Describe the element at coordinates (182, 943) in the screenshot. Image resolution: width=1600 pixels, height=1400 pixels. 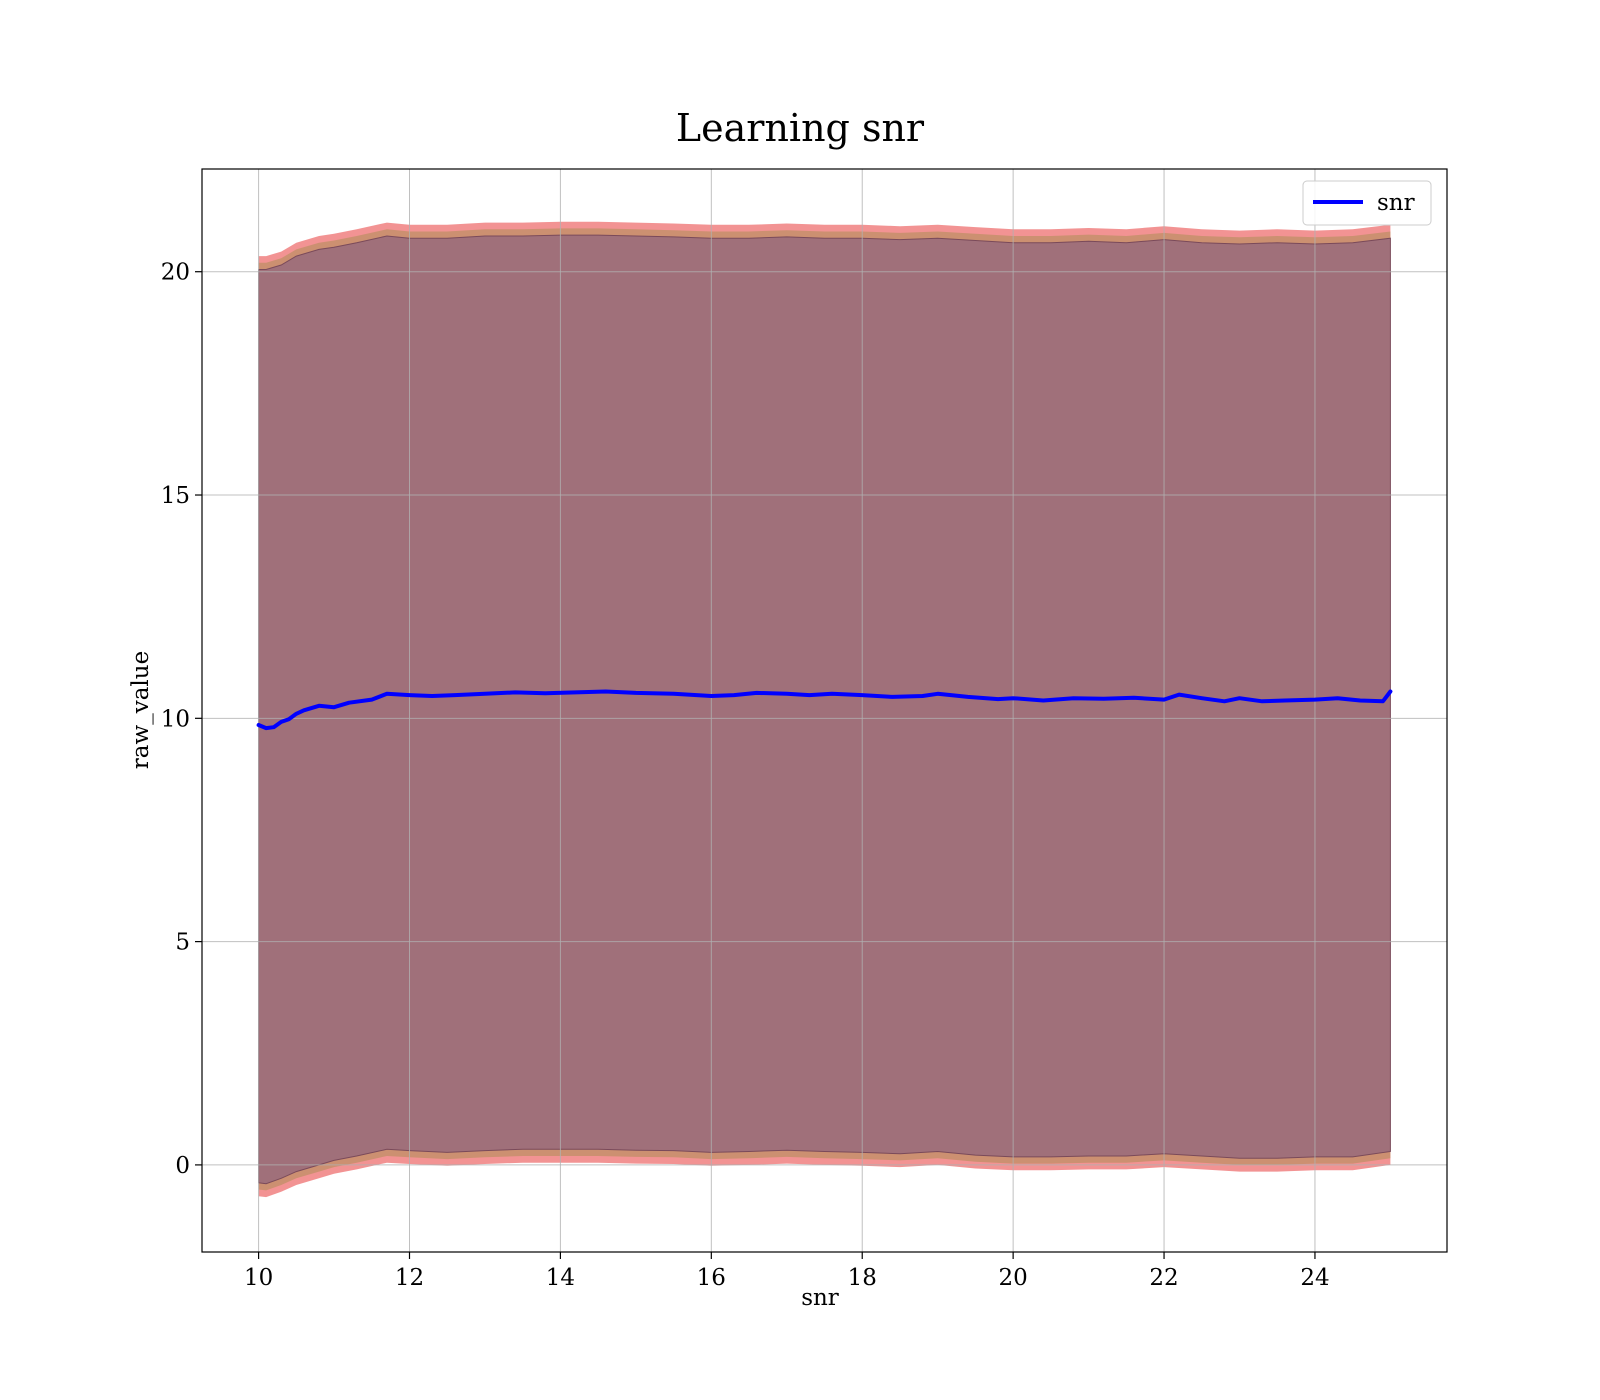
I see `y-tick-label-5: 5` at that location.